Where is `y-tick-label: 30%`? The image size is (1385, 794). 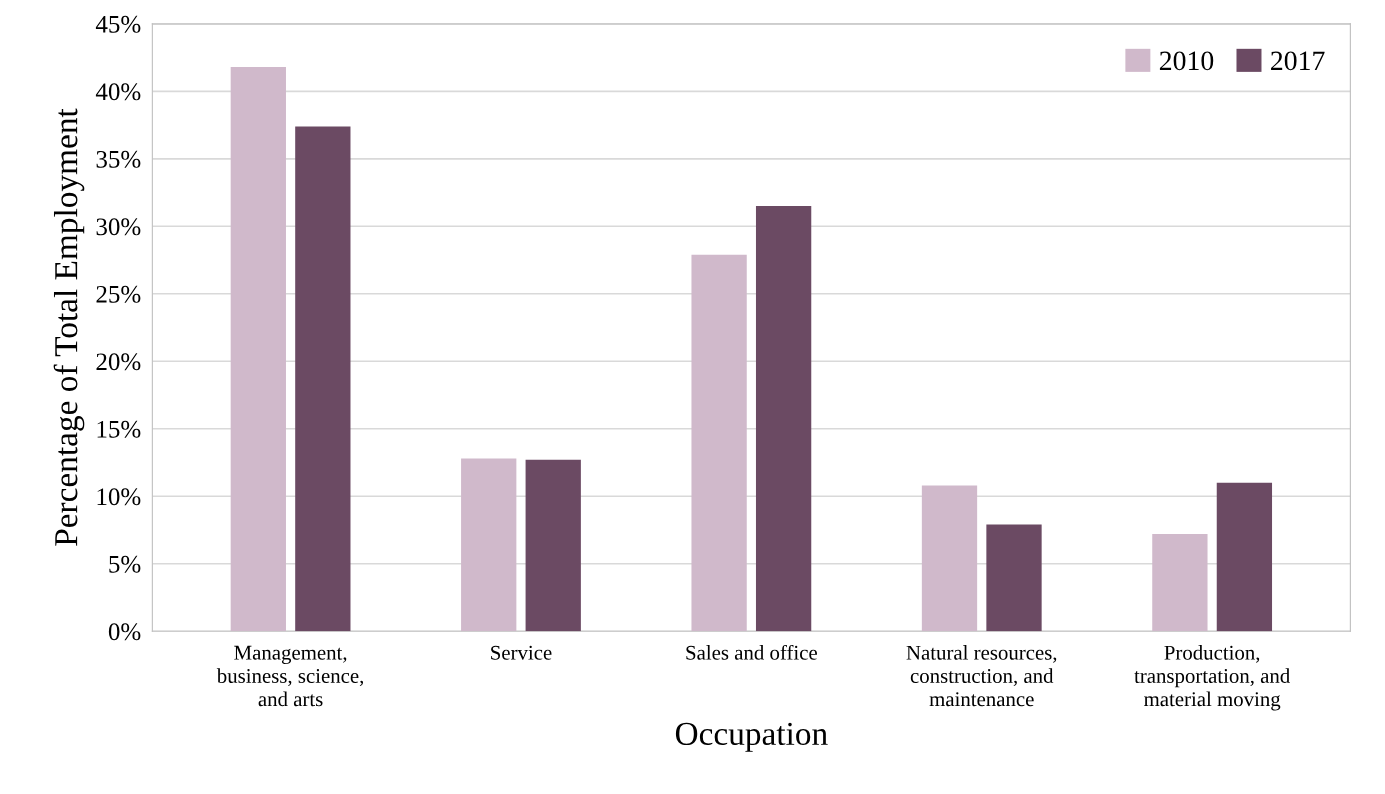
y-tick-label: 30% is located at coordinates (118, 227).